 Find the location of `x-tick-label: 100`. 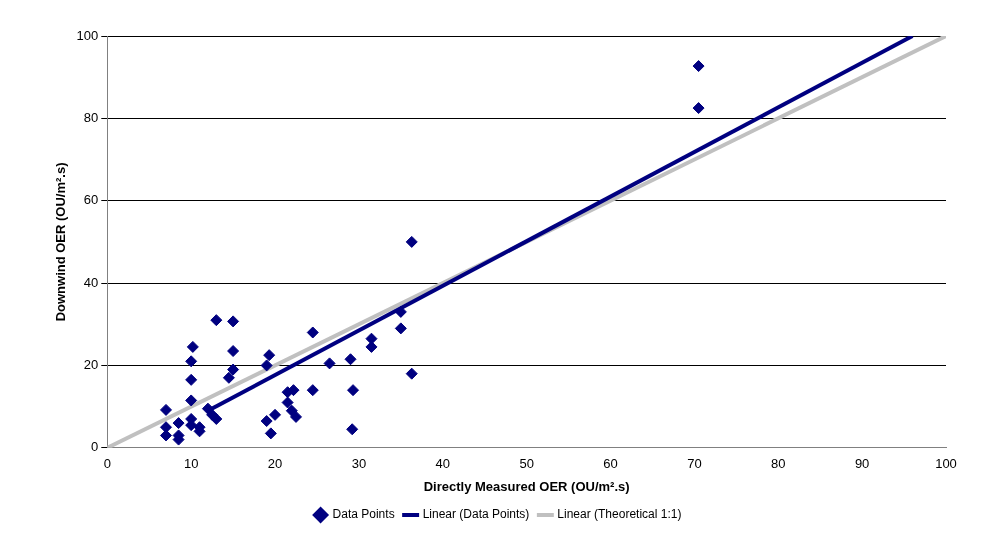

x-tick-label: 100 is located at coordinates (946, 464).